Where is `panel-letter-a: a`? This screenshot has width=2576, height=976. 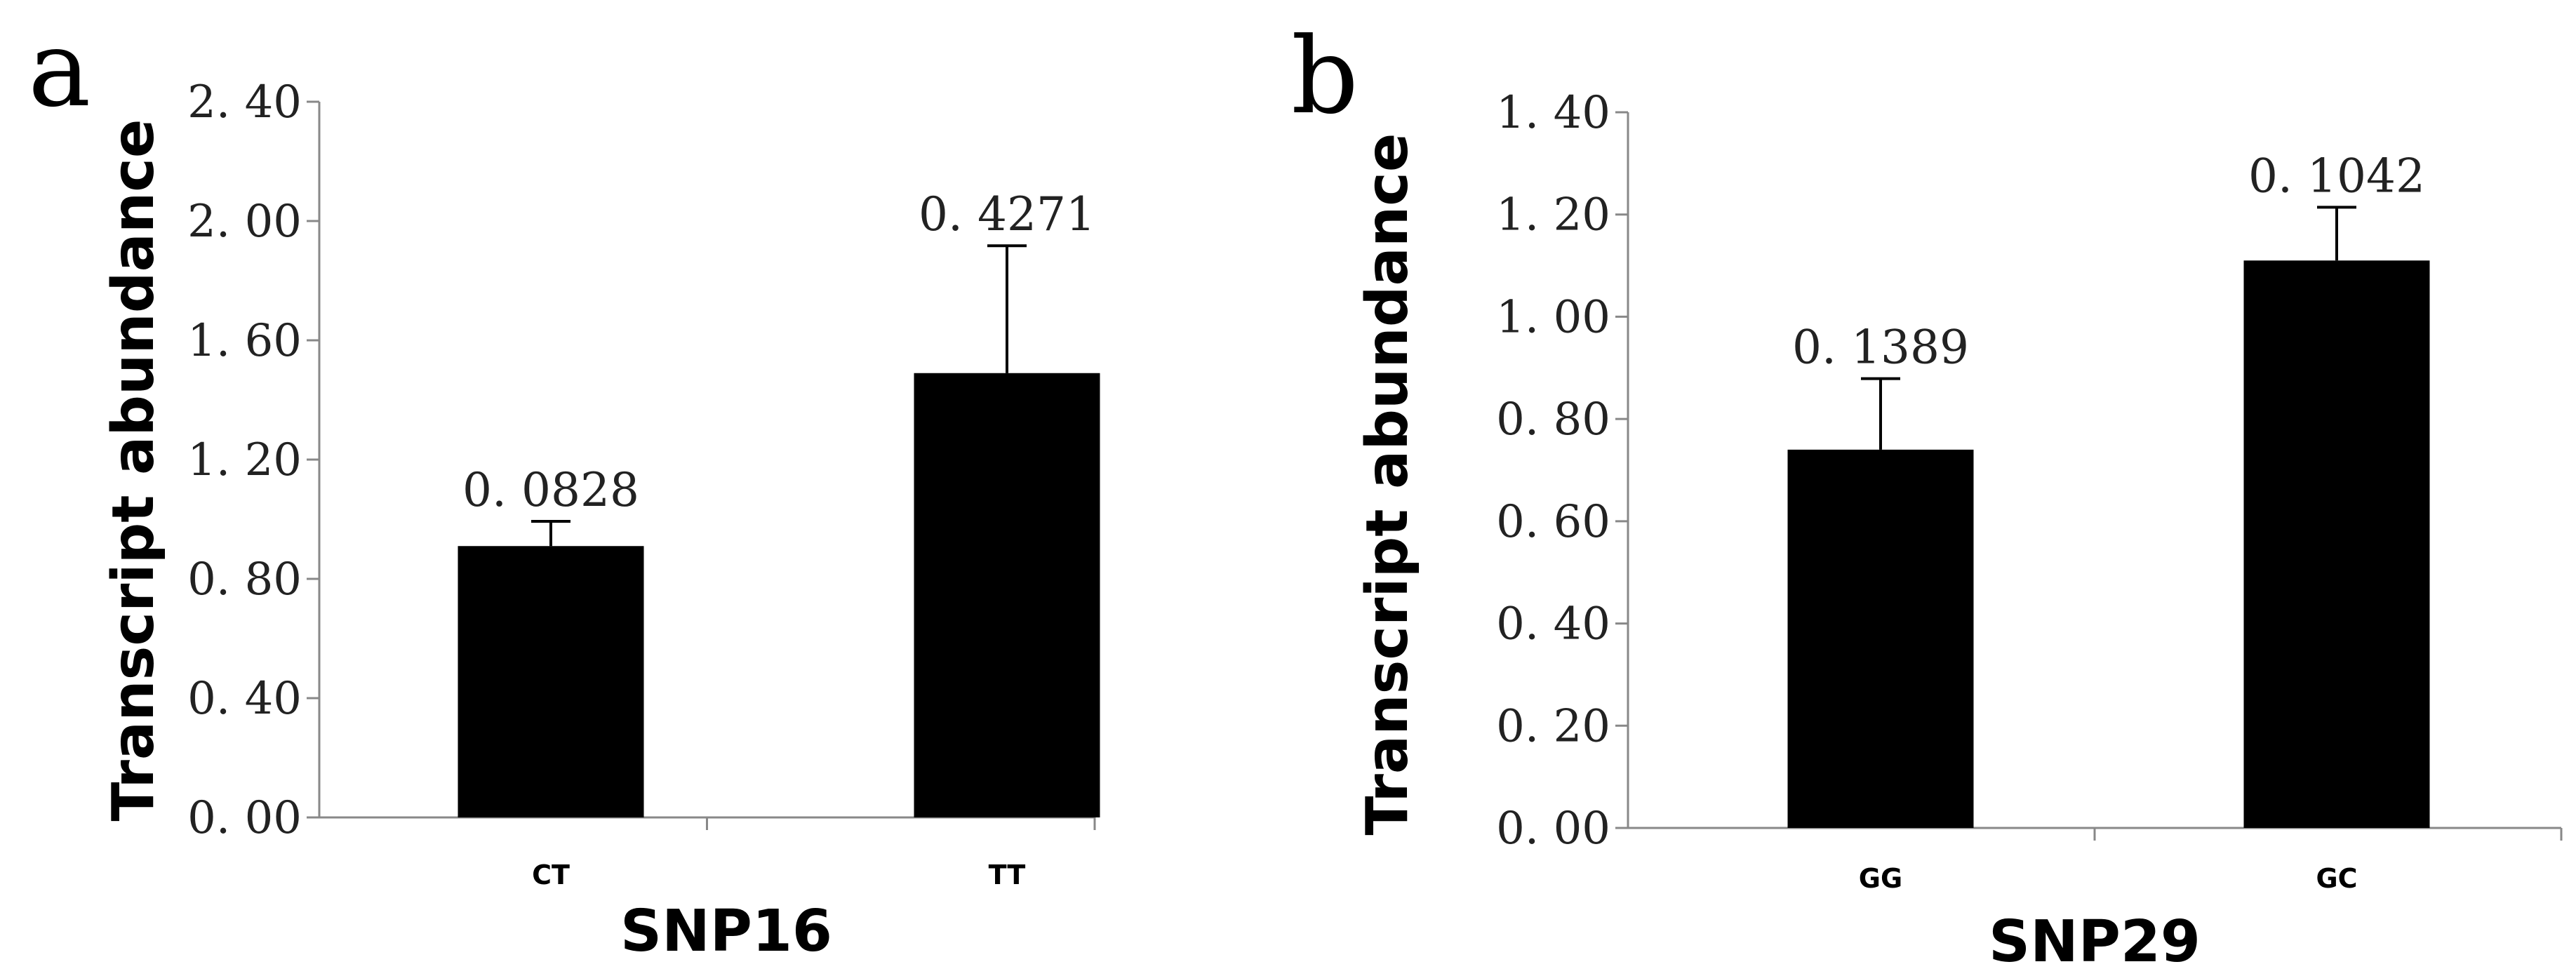
panel-letter-a: a is located at coordinates (60, 69).